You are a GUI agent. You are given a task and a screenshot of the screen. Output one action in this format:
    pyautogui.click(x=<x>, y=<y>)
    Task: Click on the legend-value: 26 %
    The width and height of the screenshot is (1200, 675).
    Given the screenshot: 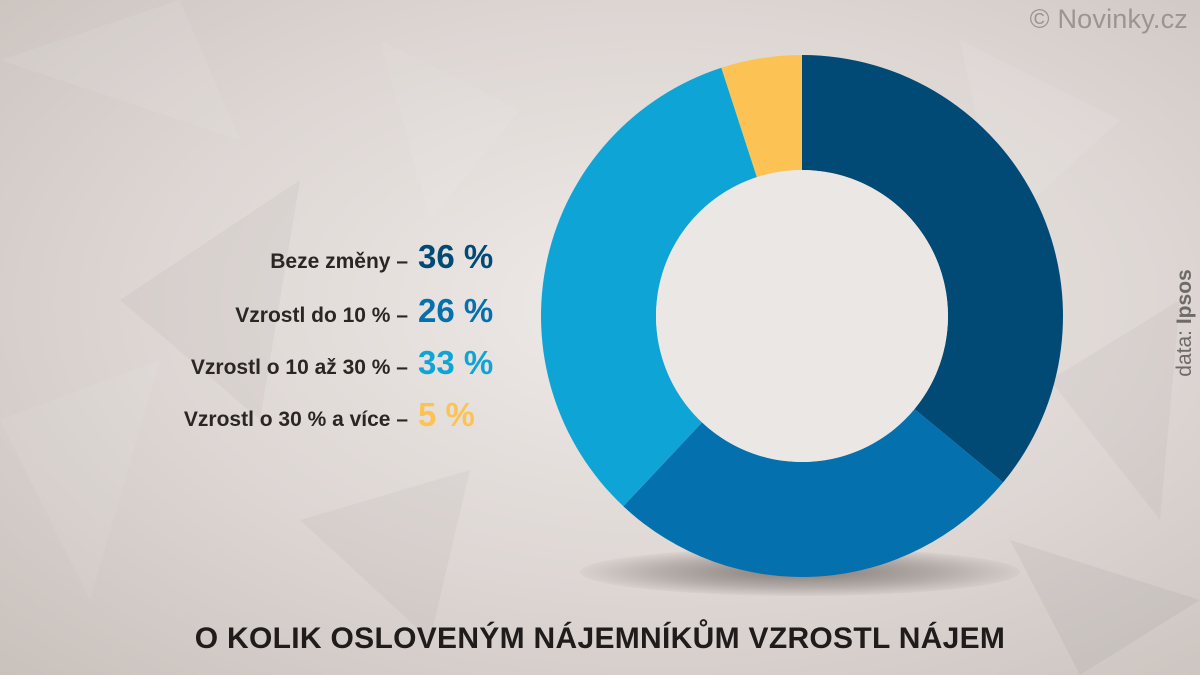 What is the action you would take?
    pyautogui.click(x=456, y=310)
    